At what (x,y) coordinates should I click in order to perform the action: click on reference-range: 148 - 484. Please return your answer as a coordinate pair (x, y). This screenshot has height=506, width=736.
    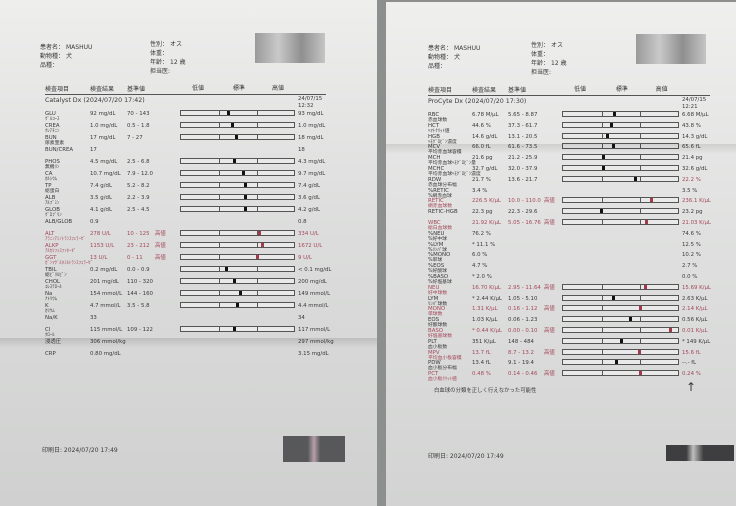
    Looking at the image, I should click on (521, 341).